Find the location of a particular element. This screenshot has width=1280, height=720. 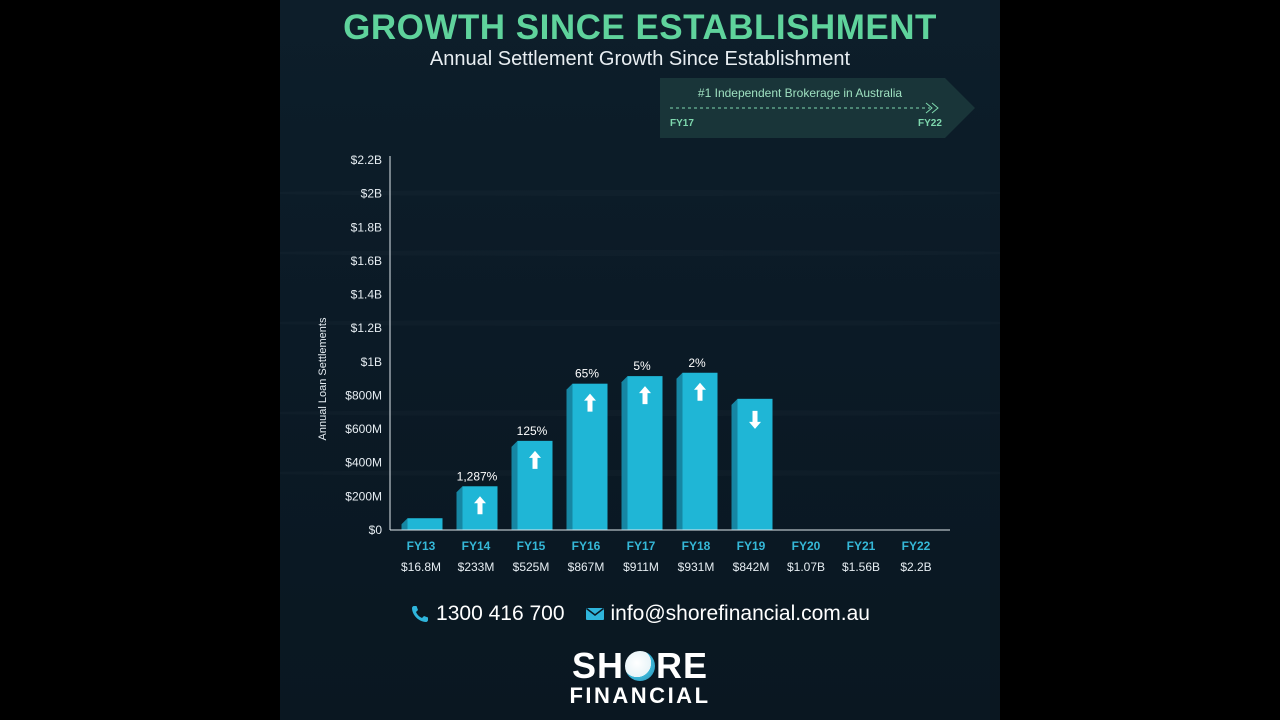

y-tick-label: $2.2B is located at coordinates (366, 160).